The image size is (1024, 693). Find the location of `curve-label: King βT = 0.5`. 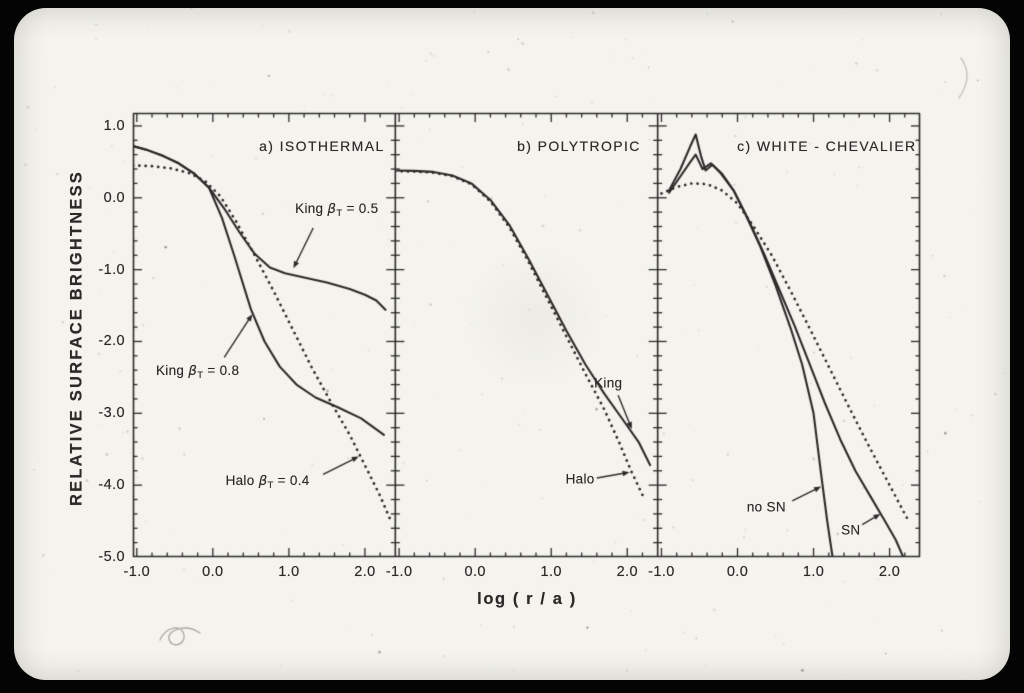

curve-label: King βT = 0.5 is located at coordinates (336, 210).